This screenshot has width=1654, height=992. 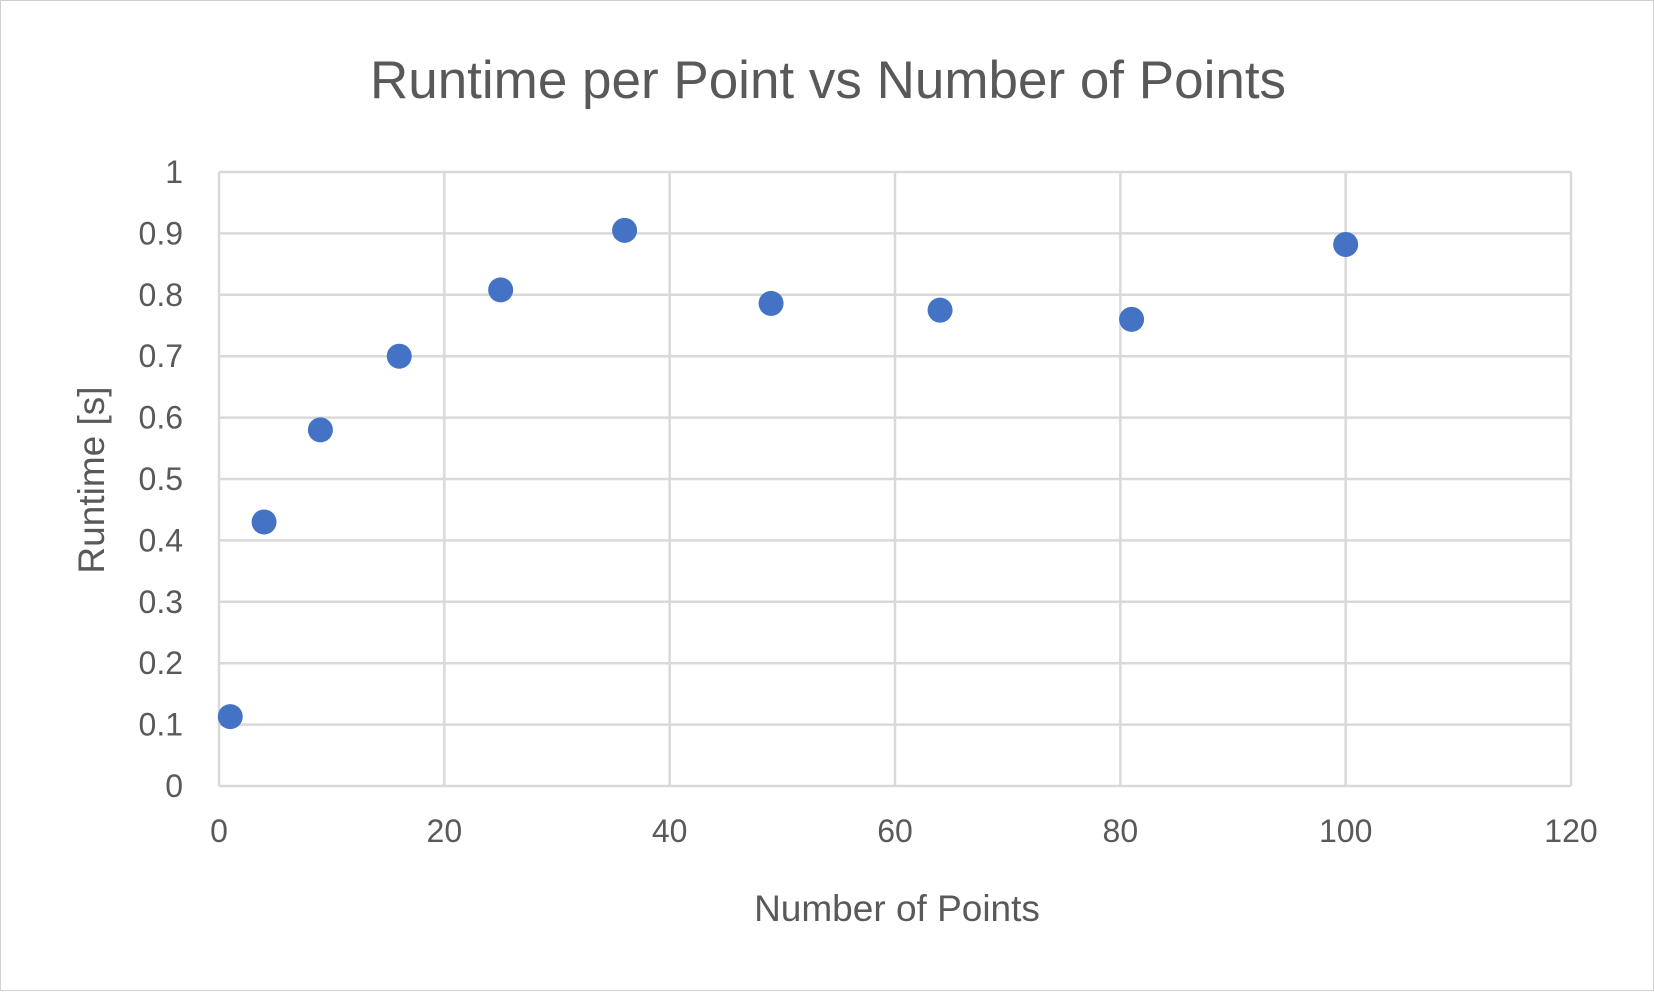 I want to click on y-tick-label: 0.7, so click(x=161, y=356).